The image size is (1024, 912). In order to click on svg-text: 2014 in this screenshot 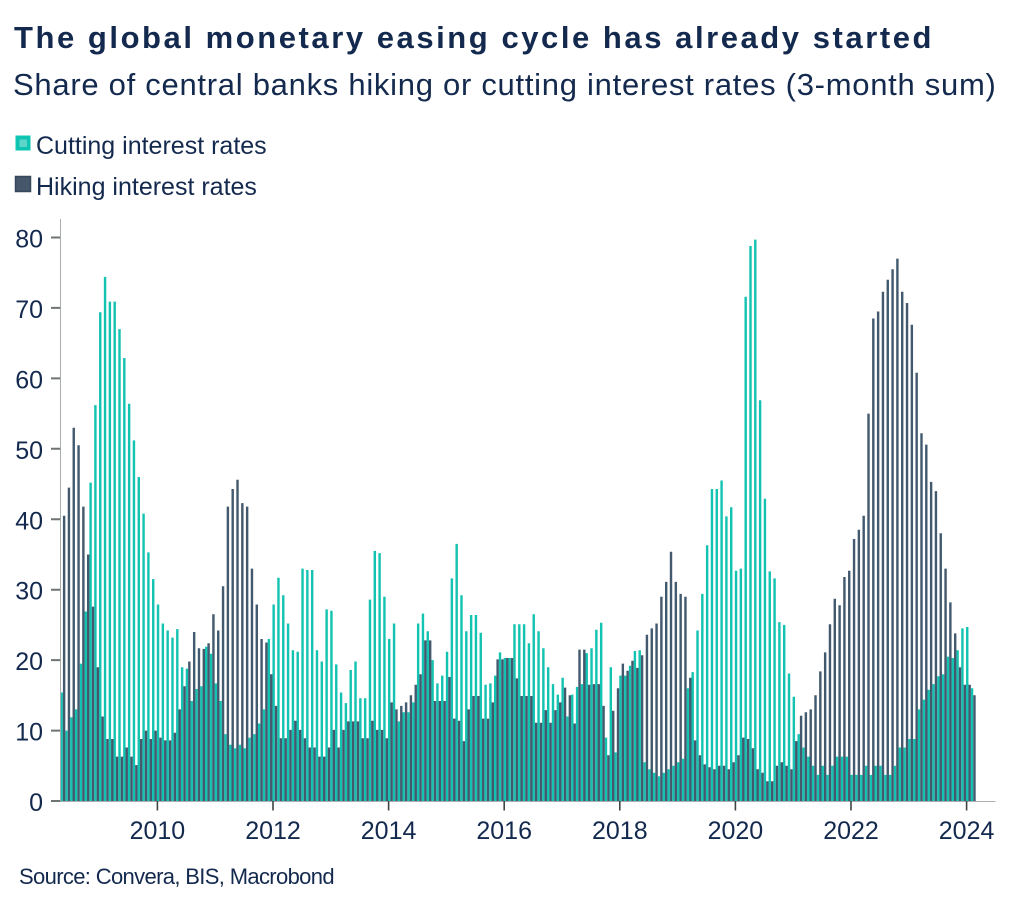, I will do `click(389, 831)`.